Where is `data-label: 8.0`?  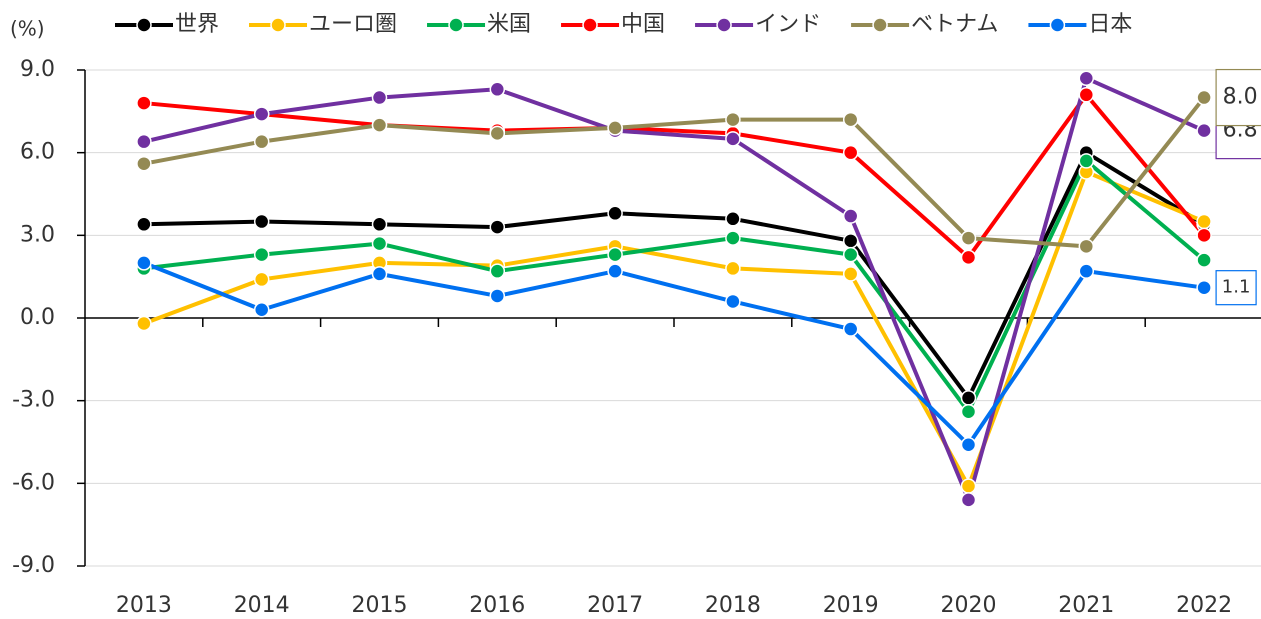
data-label: 8.0 is located at coordinates (1240, 97).